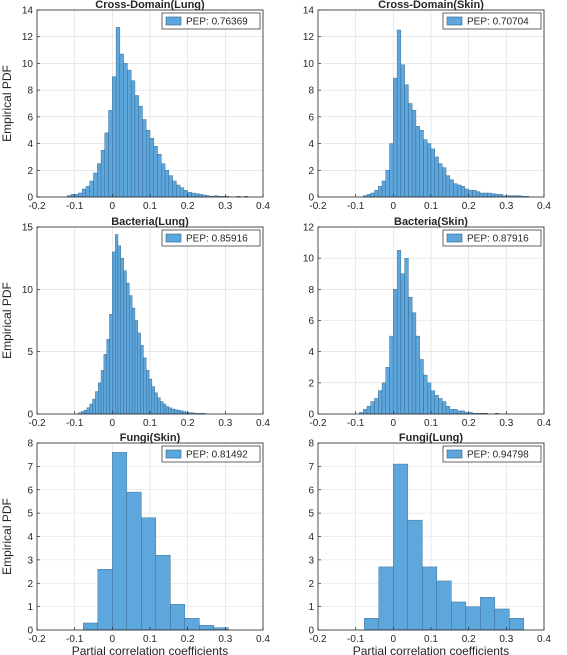  I want to click on legend-box, so click(211, 238).